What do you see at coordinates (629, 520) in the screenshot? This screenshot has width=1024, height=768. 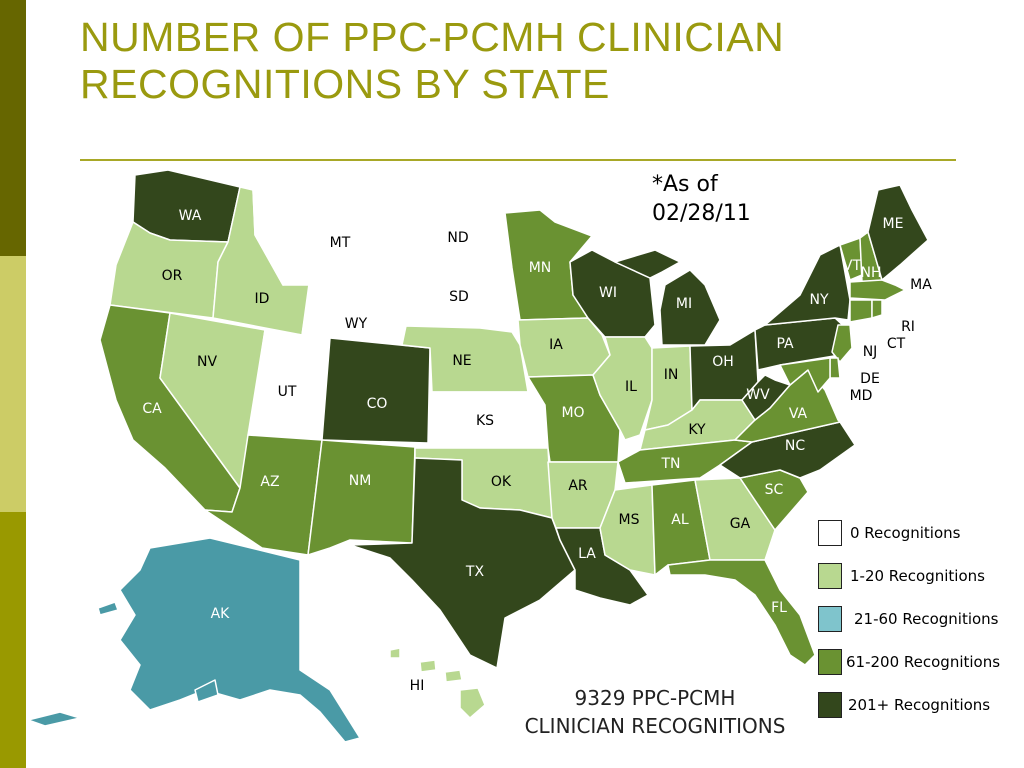 I see `state-label-MS: MS` at bounding box center [629, 520].